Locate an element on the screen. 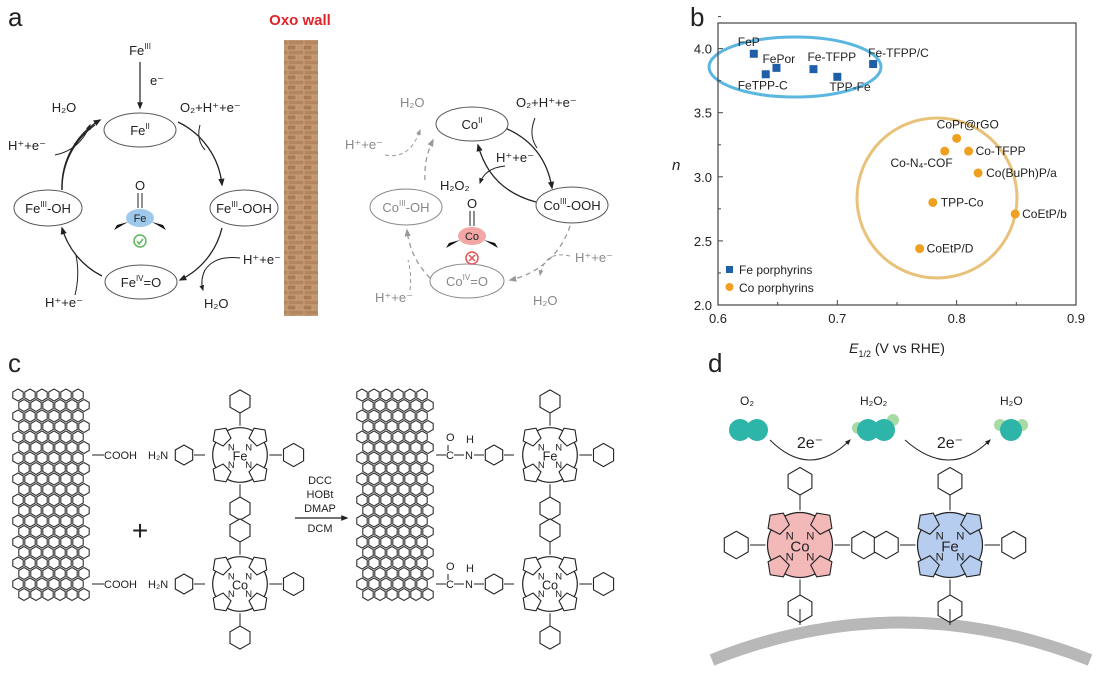 The width and height of the screenshot is (1106, 681). co-highlight is located at coordinates (472, 236).